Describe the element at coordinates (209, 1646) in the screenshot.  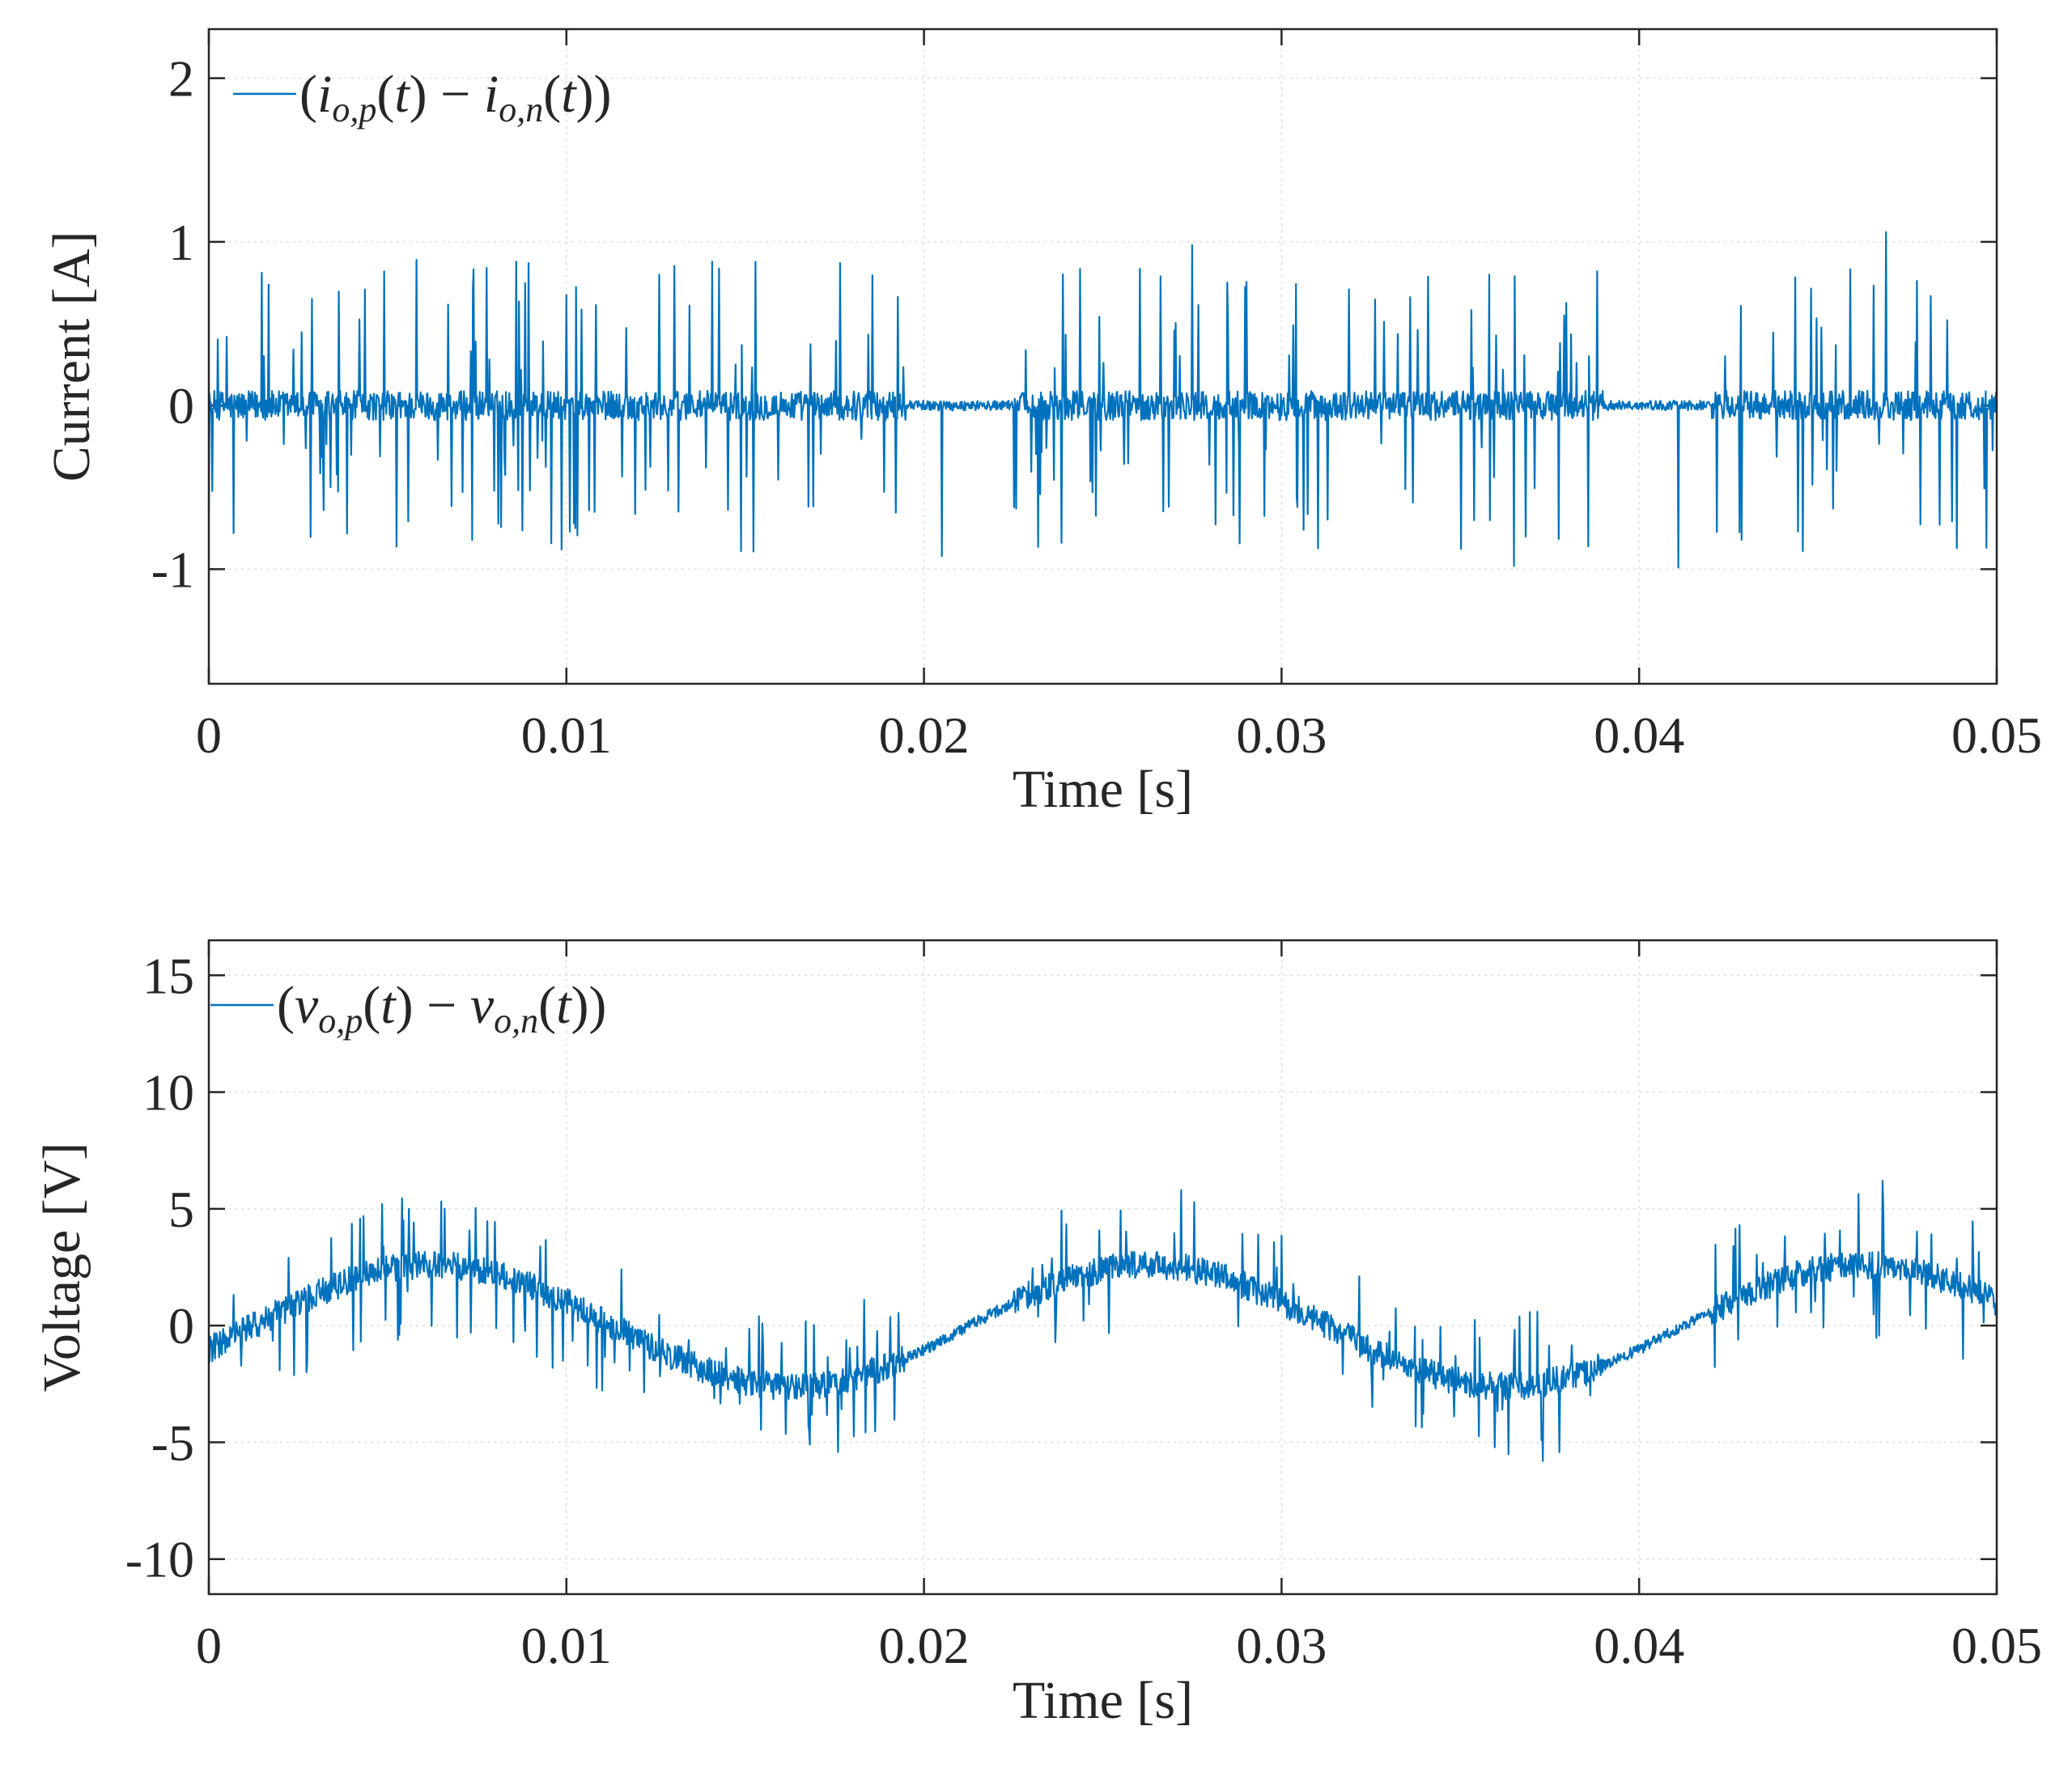
I see `voltage-x-tick-label: 0` at that location.